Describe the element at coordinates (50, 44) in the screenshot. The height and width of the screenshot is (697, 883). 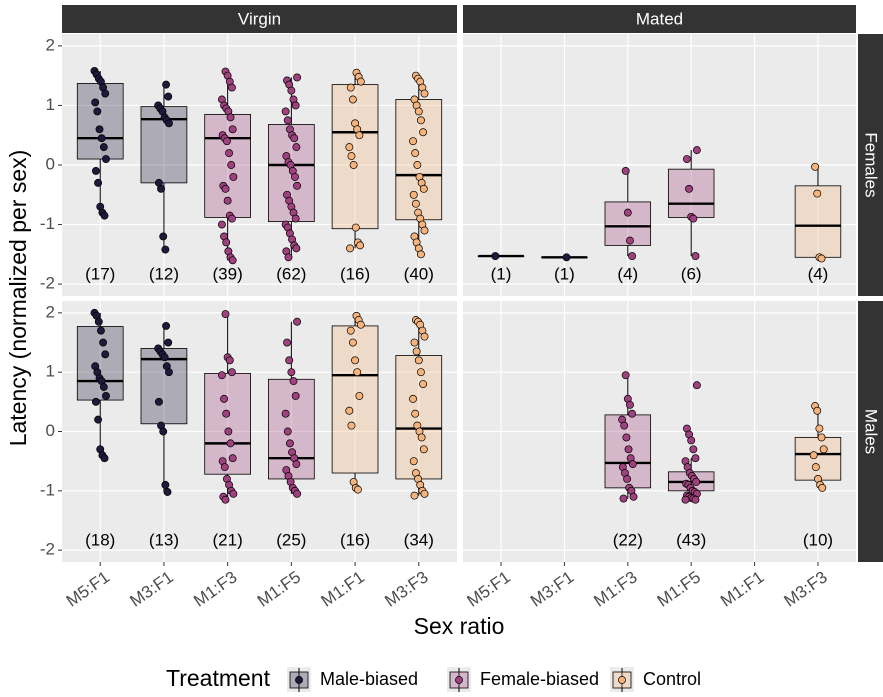
I see `y-tick-label: 2` at that location.